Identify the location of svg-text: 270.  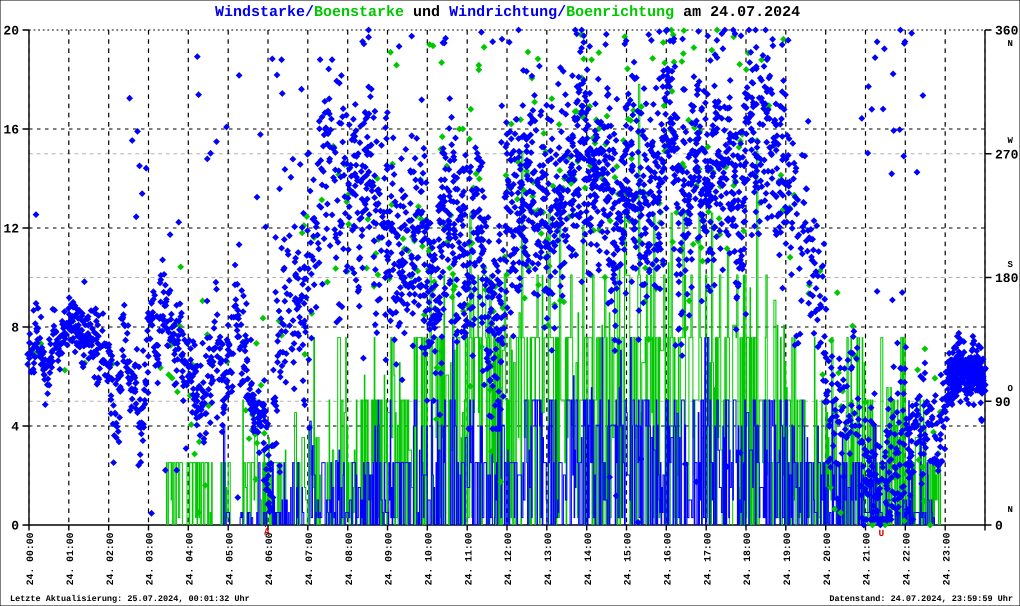
(1007, 154).